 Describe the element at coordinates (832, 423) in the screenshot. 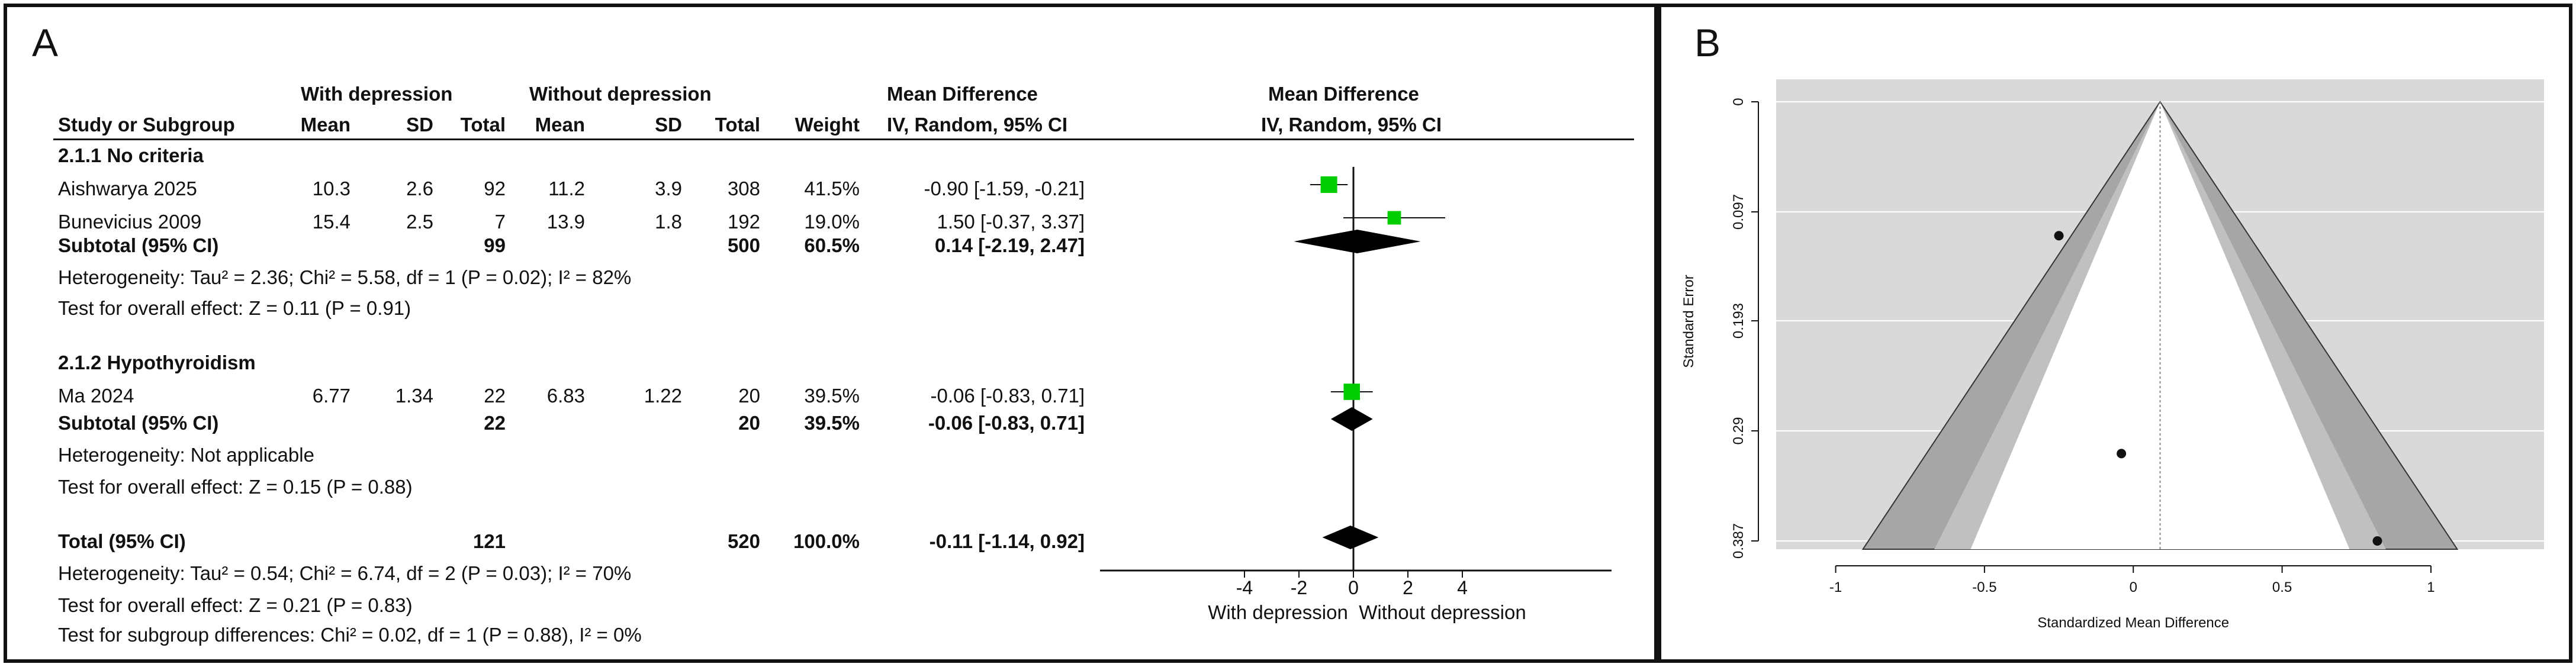

I see `subtotal-weight: 39.5%` at that location.